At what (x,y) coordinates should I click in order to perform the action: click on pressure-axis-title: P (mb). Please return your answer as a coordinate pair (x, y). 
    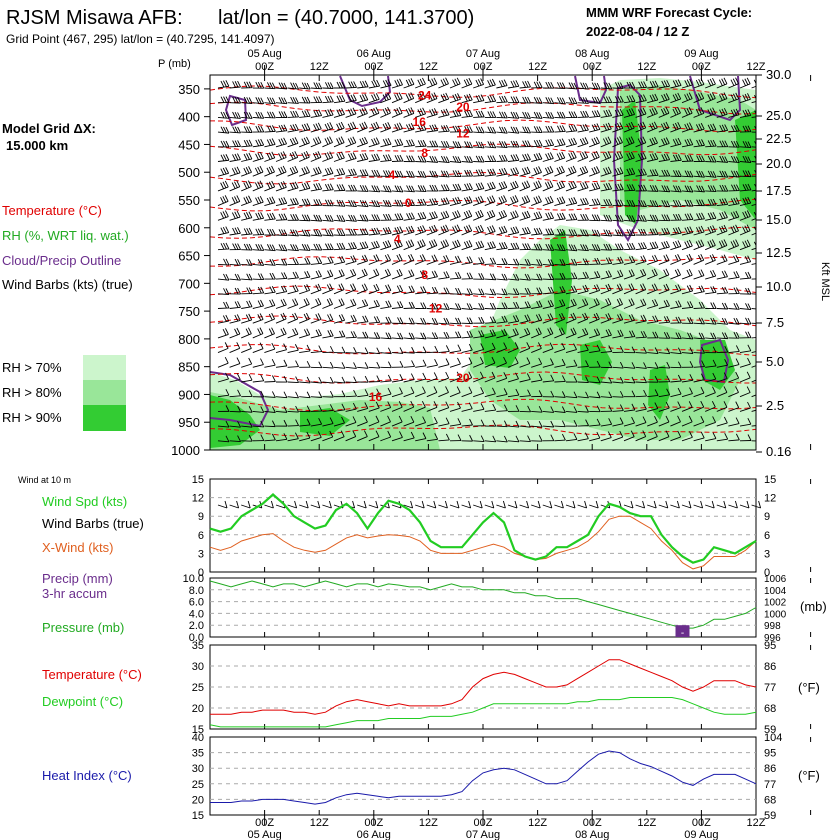
    Looking at the image, I should click on (174, 64).